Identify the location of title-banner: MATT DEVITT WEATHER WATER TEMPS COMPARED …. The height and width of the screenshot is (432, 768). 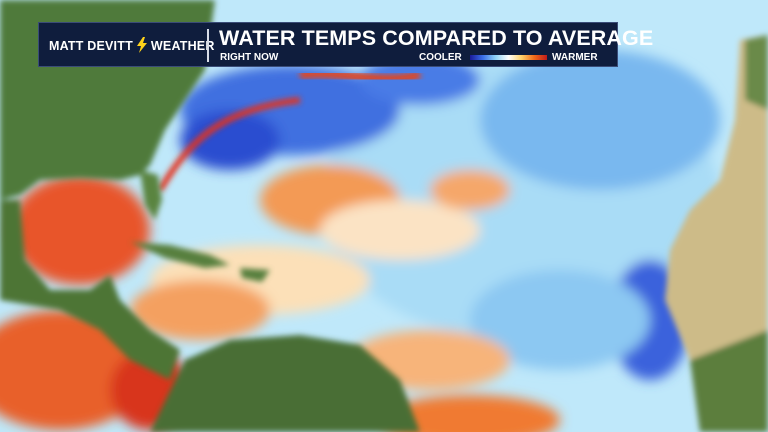
(345, 44).